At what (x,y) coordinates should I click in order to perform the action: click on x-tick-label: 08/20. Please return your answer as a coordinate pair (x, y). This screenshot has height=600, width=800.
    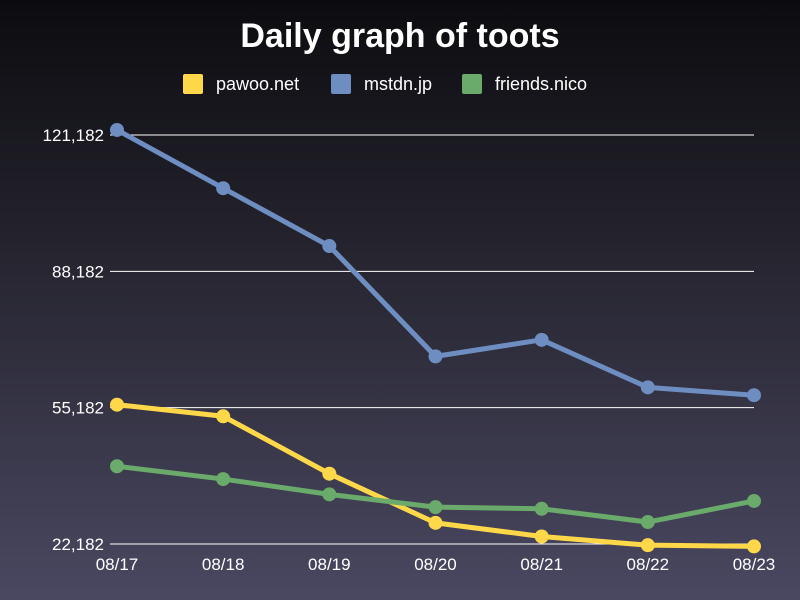
    Looking at the image, I should click on (435, 564).